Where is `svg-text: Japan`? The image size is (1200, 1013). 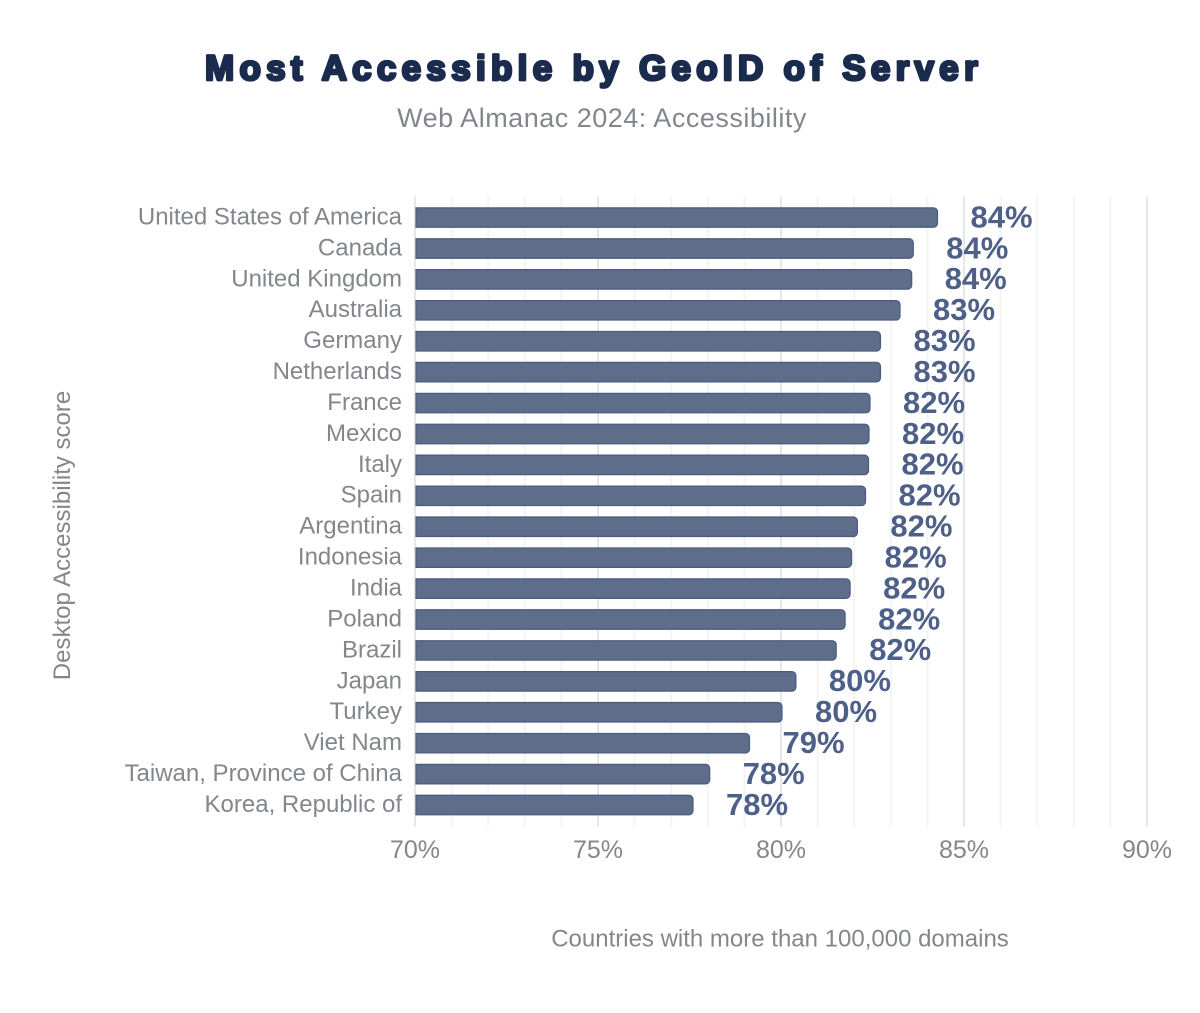
svg-text: Japan is located at coordinates (369, 680).